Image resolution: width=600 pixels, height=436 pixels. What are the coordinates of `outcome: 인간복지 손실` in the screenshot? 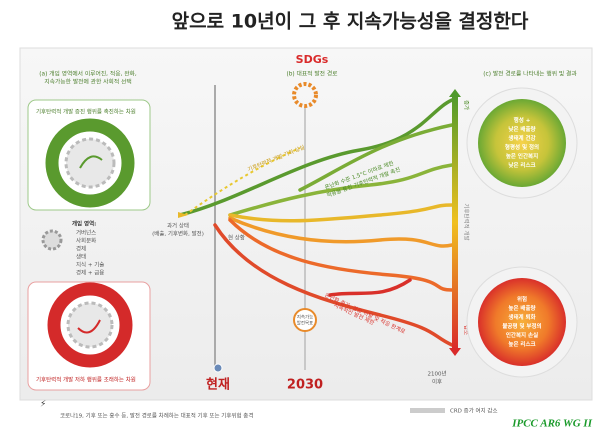 It's located at (522, 335).